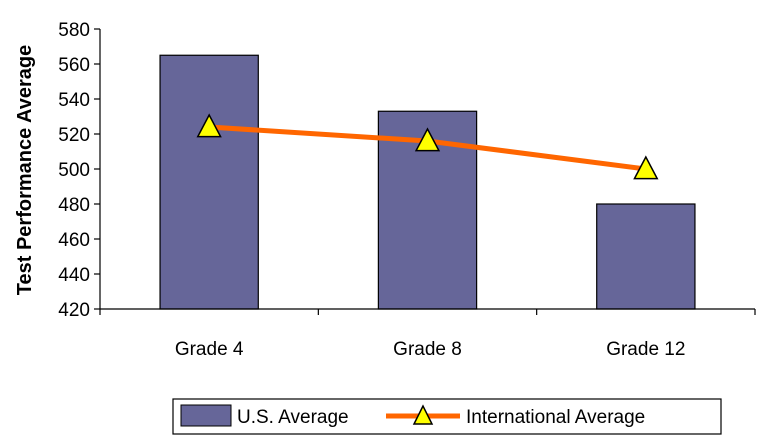 The image size is (769, 435). Describe the element at coordinates (423, 414) in the screenshot. I see `legend-swatch-international-marker` at that location.